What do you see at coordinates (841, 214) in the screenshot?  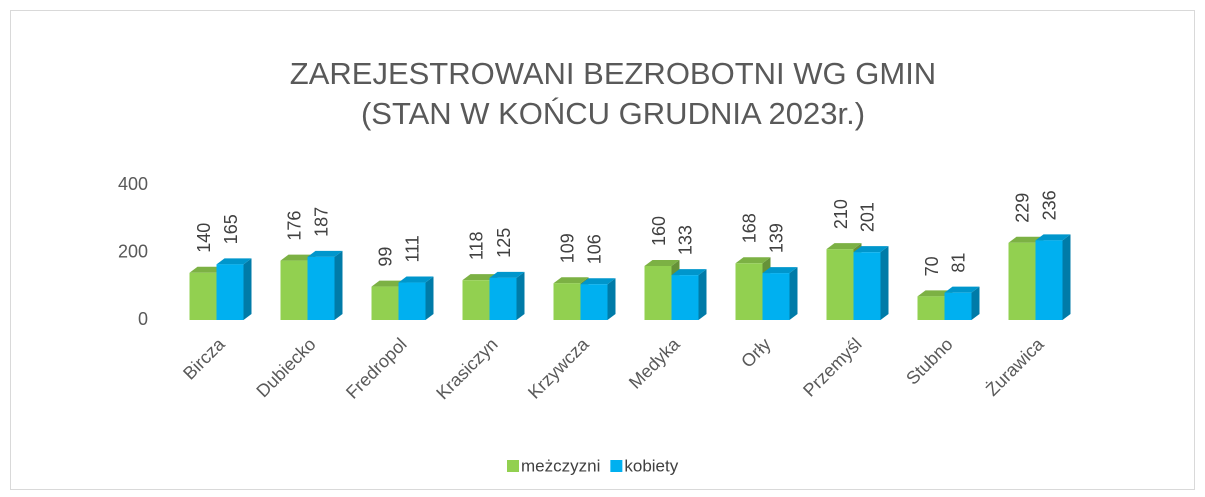 I see `data-label: 210` at bounding box center [841, 214].